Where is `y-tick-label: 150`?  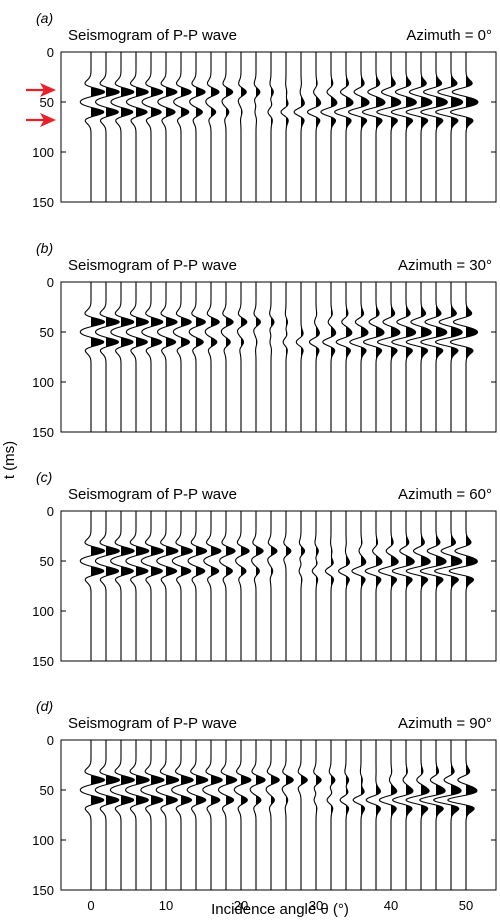
y-tick-label: 150 is located at coordinates (43, 432).